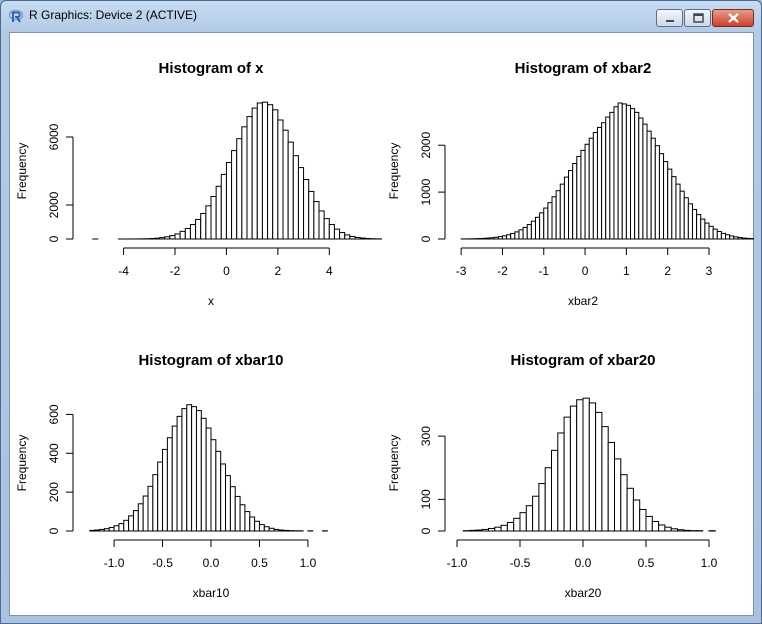  What do you see at coordinates (113, 15) in the screenshot?
I see `window-title: R Graphics: Device 2 (ACTIVE)` at bounding box center [113, 15].